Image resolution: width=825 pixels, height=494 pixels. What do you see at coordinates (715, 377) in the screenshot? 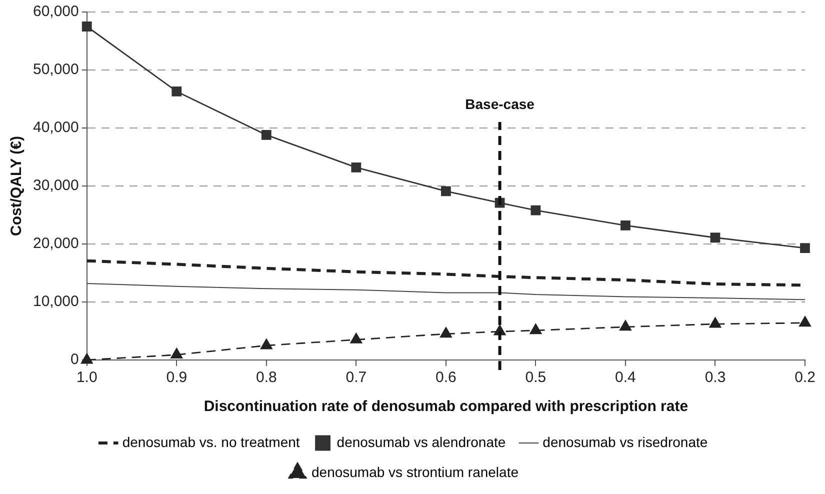
I see `x-tick-label: 0.3` at bounding box center [715, 377].